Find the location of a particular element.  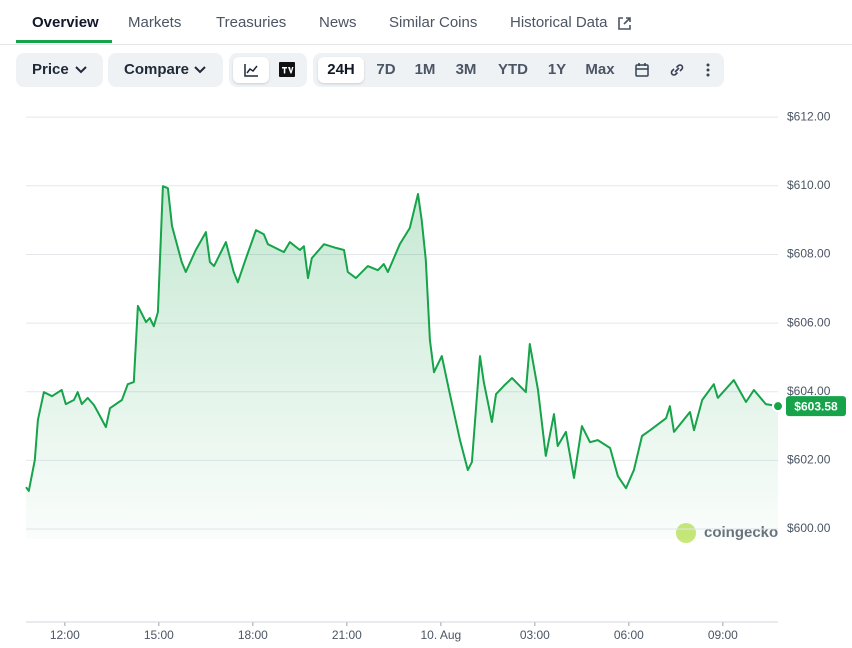

y-tick-label: $610.00 is located at coordinates (809, 185).